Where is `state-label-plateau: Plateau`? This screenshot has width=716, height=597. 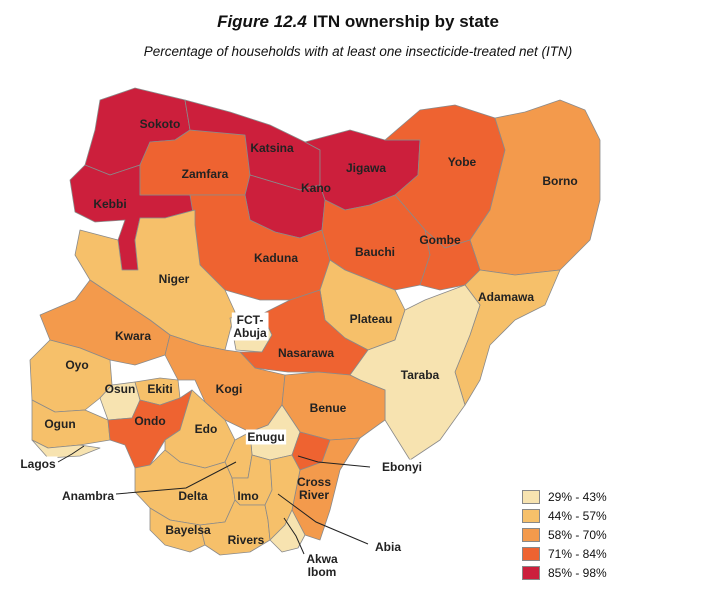
state-label-plateau: Plateau is located at coordinates (371, 319).